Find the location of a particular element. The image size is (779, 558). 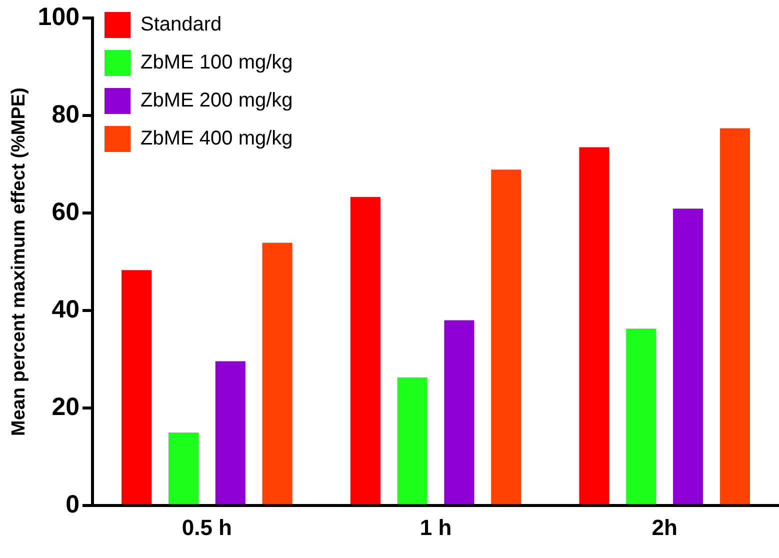

y-tick-label: 20 is located at coordinates (66, 406).